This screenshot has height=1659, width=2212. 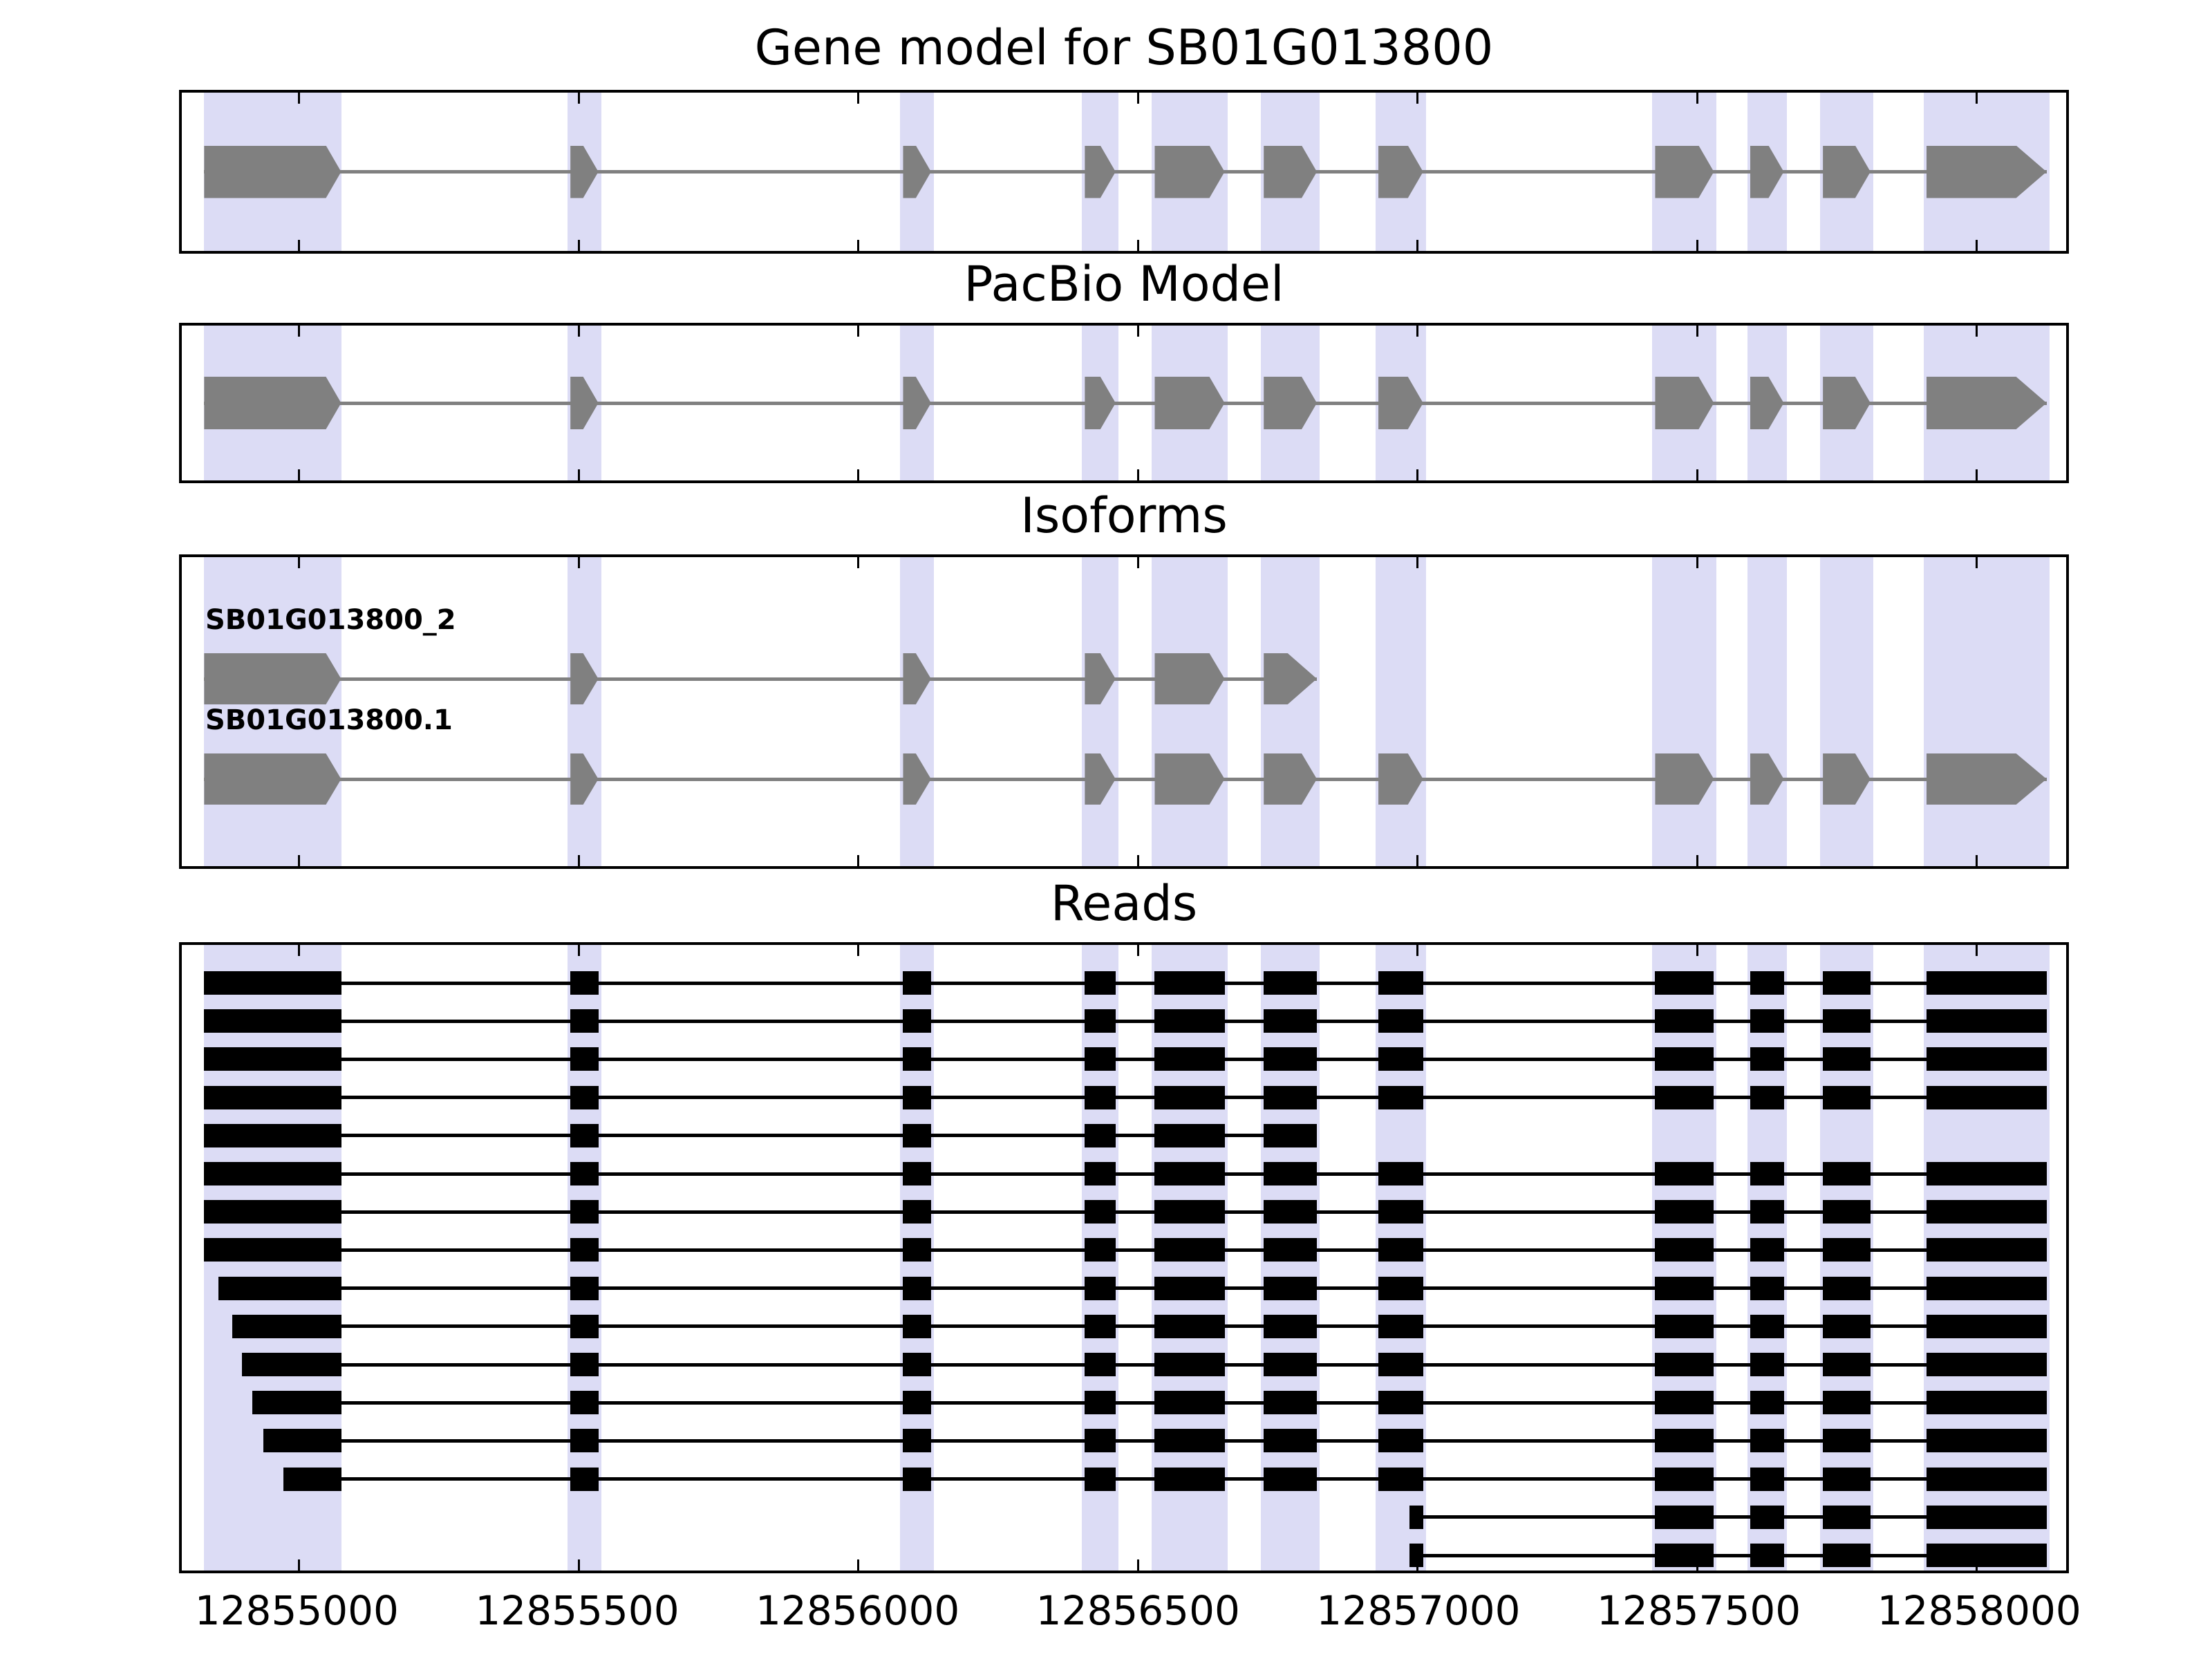 What do you see at coordinates (1418, 1610) in the screenshot?
I see `x-axis-tick-label: 12857000` at bounding box center [1418, 1610].